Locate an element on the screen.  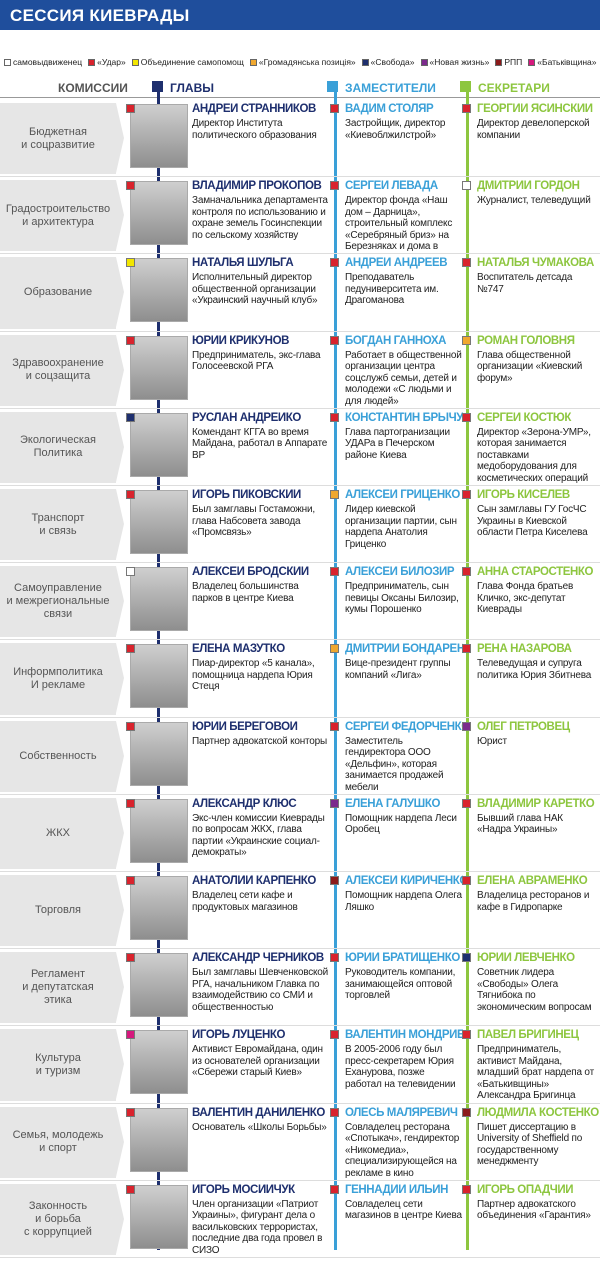
person-description: Владелица ресторанов и кафе в Гидропарке is located at coordinates (533, 901).